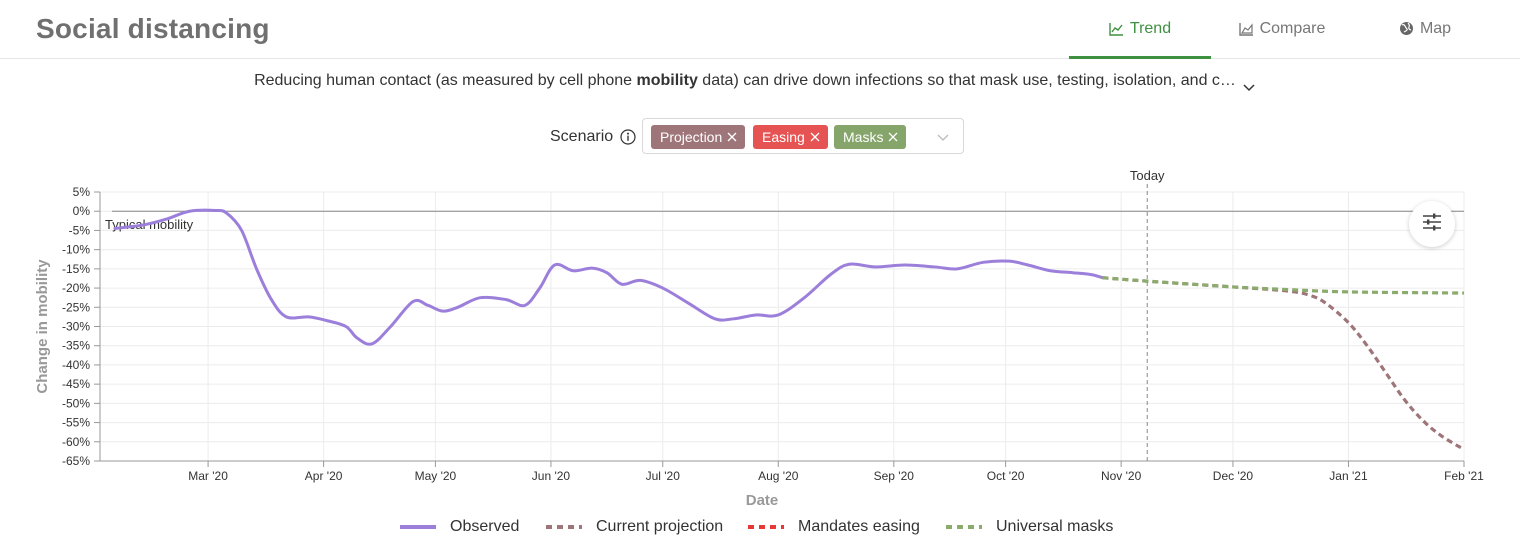 The image size is (1520, 548). I want to click on chip-masks-label: Masks, so click(863, 137).